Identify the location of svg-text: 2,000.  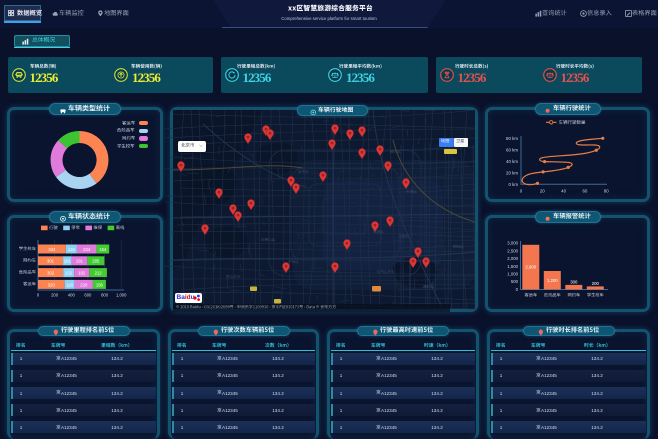
(512, 258).